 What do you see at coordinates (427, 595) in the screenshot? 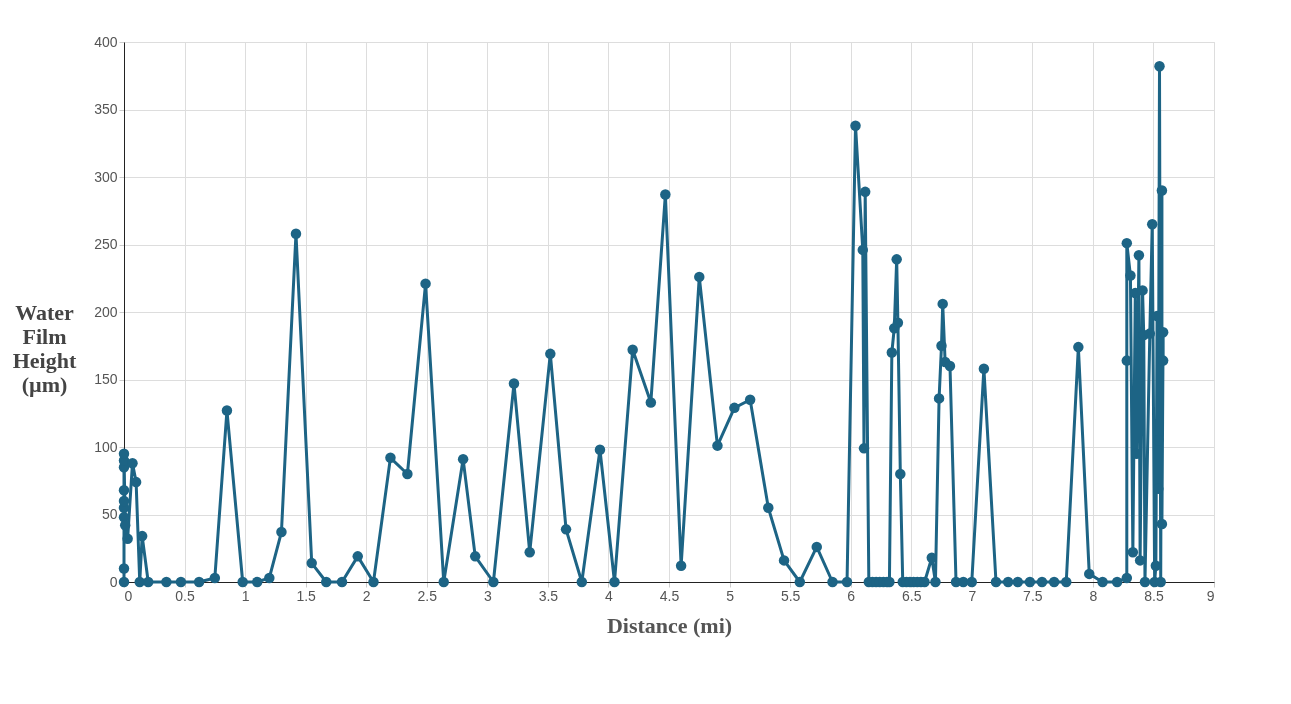
I see `x-tick-label: 2.5` at bounding box center [427, 595].